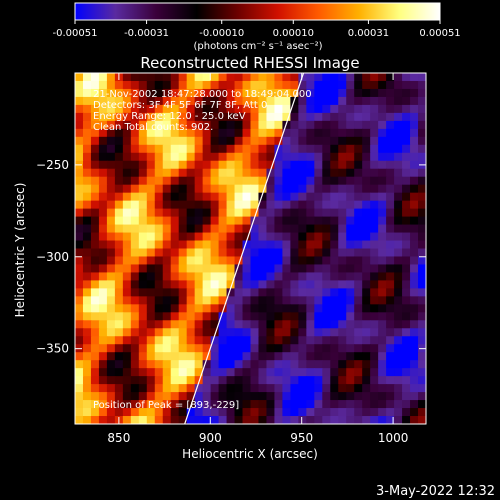 This screenshot has width=500, height=500. What do you see at coordinates (221, 33) in the screenshot?
I see `colorbar-tick-label: -0.00010` at bounding box center [221, 33].